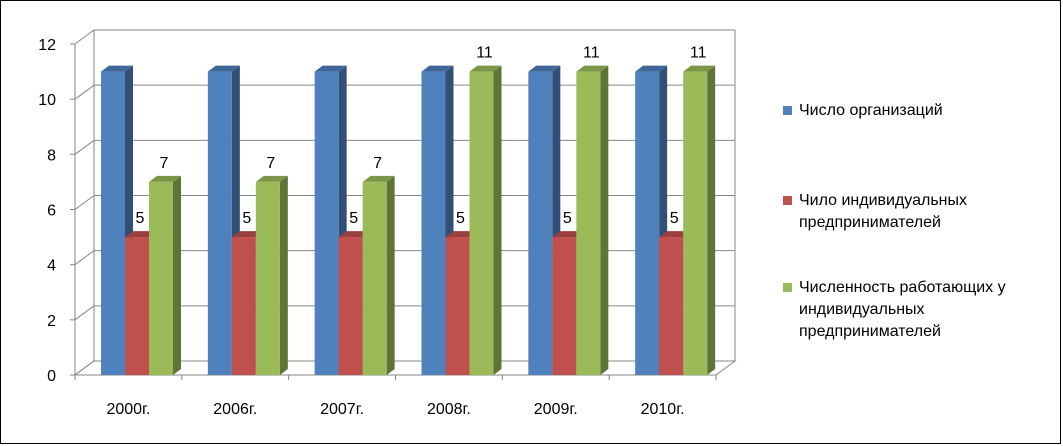 Image resolution: width=1063 pixels, height=446 pixels. I want to click on legend-swatch-entrepreneurs, so click(787, 200).